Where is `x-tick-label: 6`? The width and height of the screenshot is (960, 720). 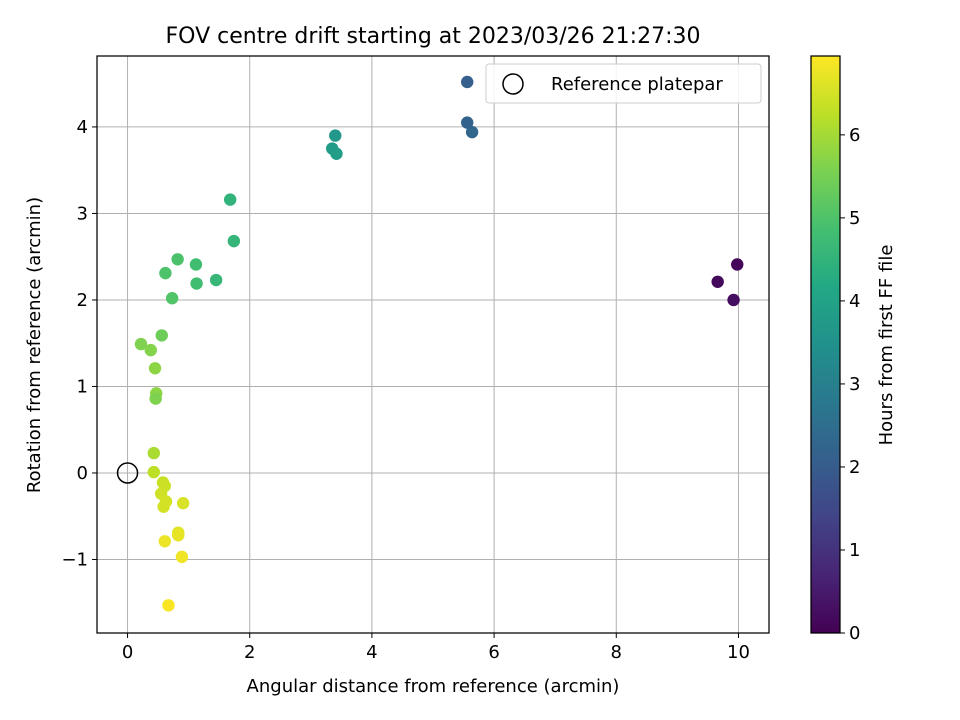 x-tick-label: 6 is located at coordinates (493, 652).